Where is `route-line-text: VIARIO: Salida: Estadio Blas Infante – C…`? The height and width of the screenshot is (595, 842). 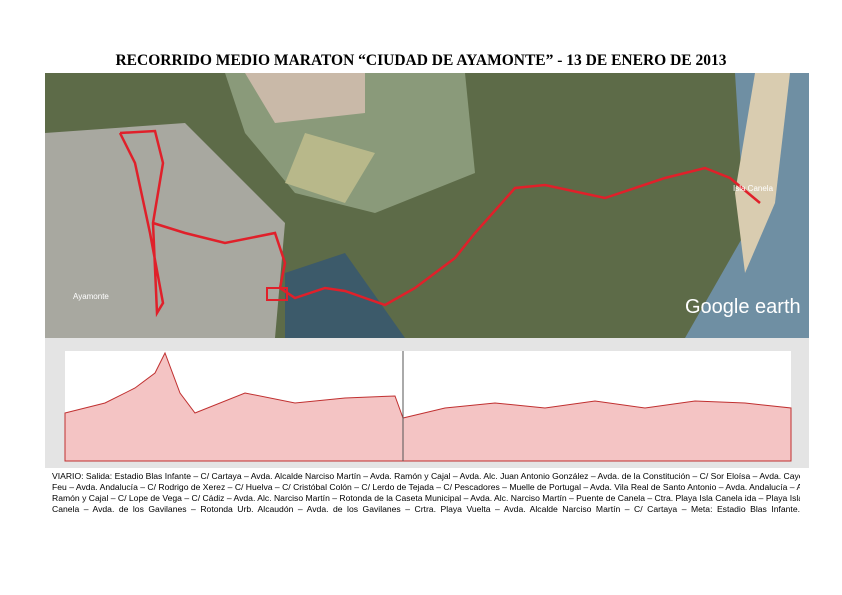
route-line-text: VIARIO: Salida: Estadio Blas Infante – C… is located at coordinates (426, 476).